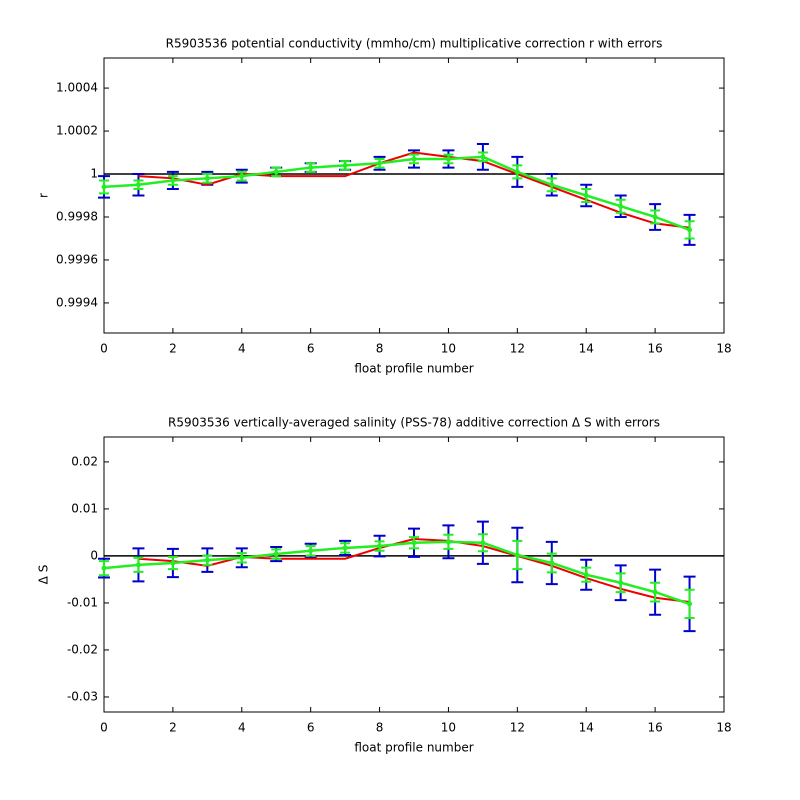 This screenshot has height=800, width=800. I want to click on y-tick-label: 0.9994, so click(77, 302).